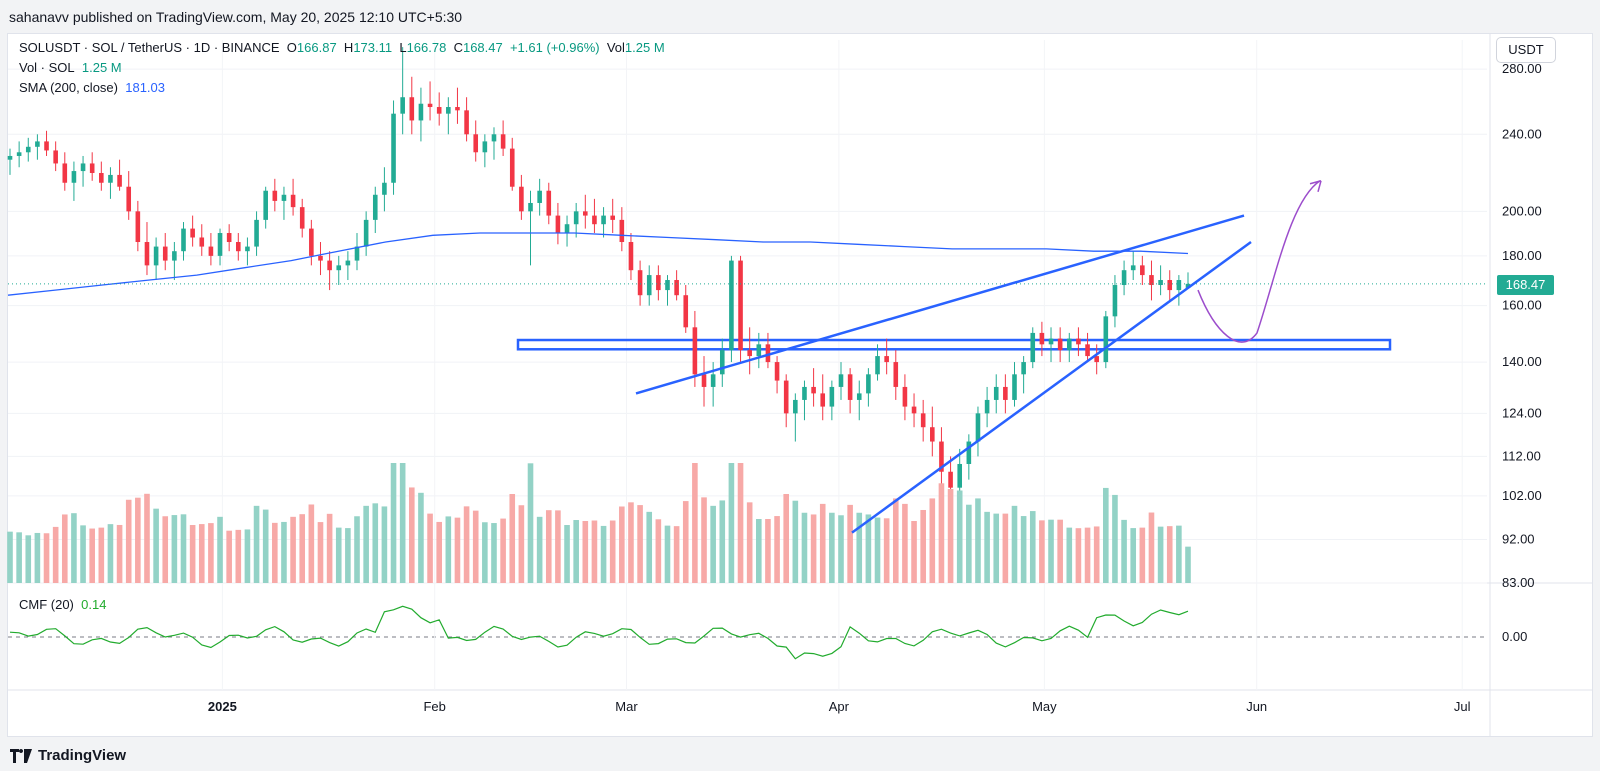 This screenshot has height=771, width=1600. I want to click on tradingview-logo: TradingView, so click(68, 755).